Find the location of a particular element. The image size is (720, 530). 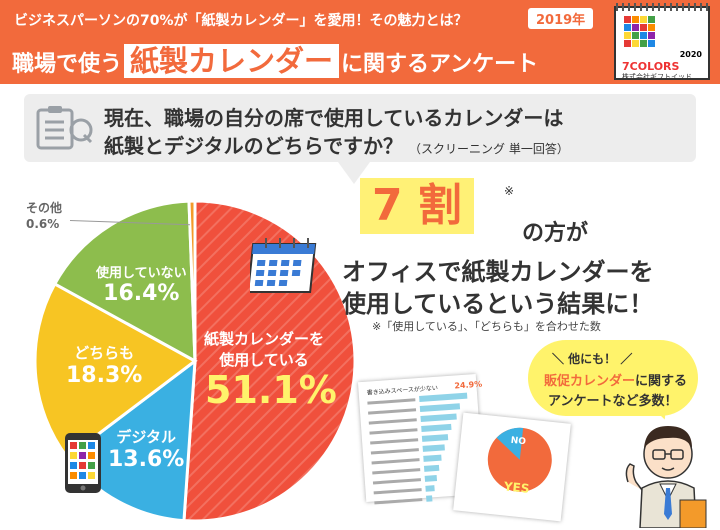

slice-label-notused: 使用していない 16.4% is located at coordinates (141, 284).